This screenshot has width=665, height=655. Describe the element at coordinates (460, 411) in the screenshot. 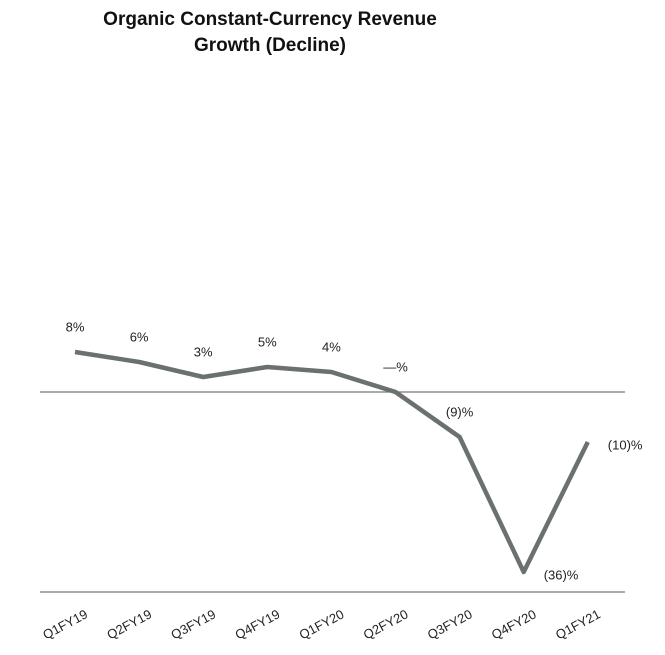

I see `data-label: (9)%` at that location.